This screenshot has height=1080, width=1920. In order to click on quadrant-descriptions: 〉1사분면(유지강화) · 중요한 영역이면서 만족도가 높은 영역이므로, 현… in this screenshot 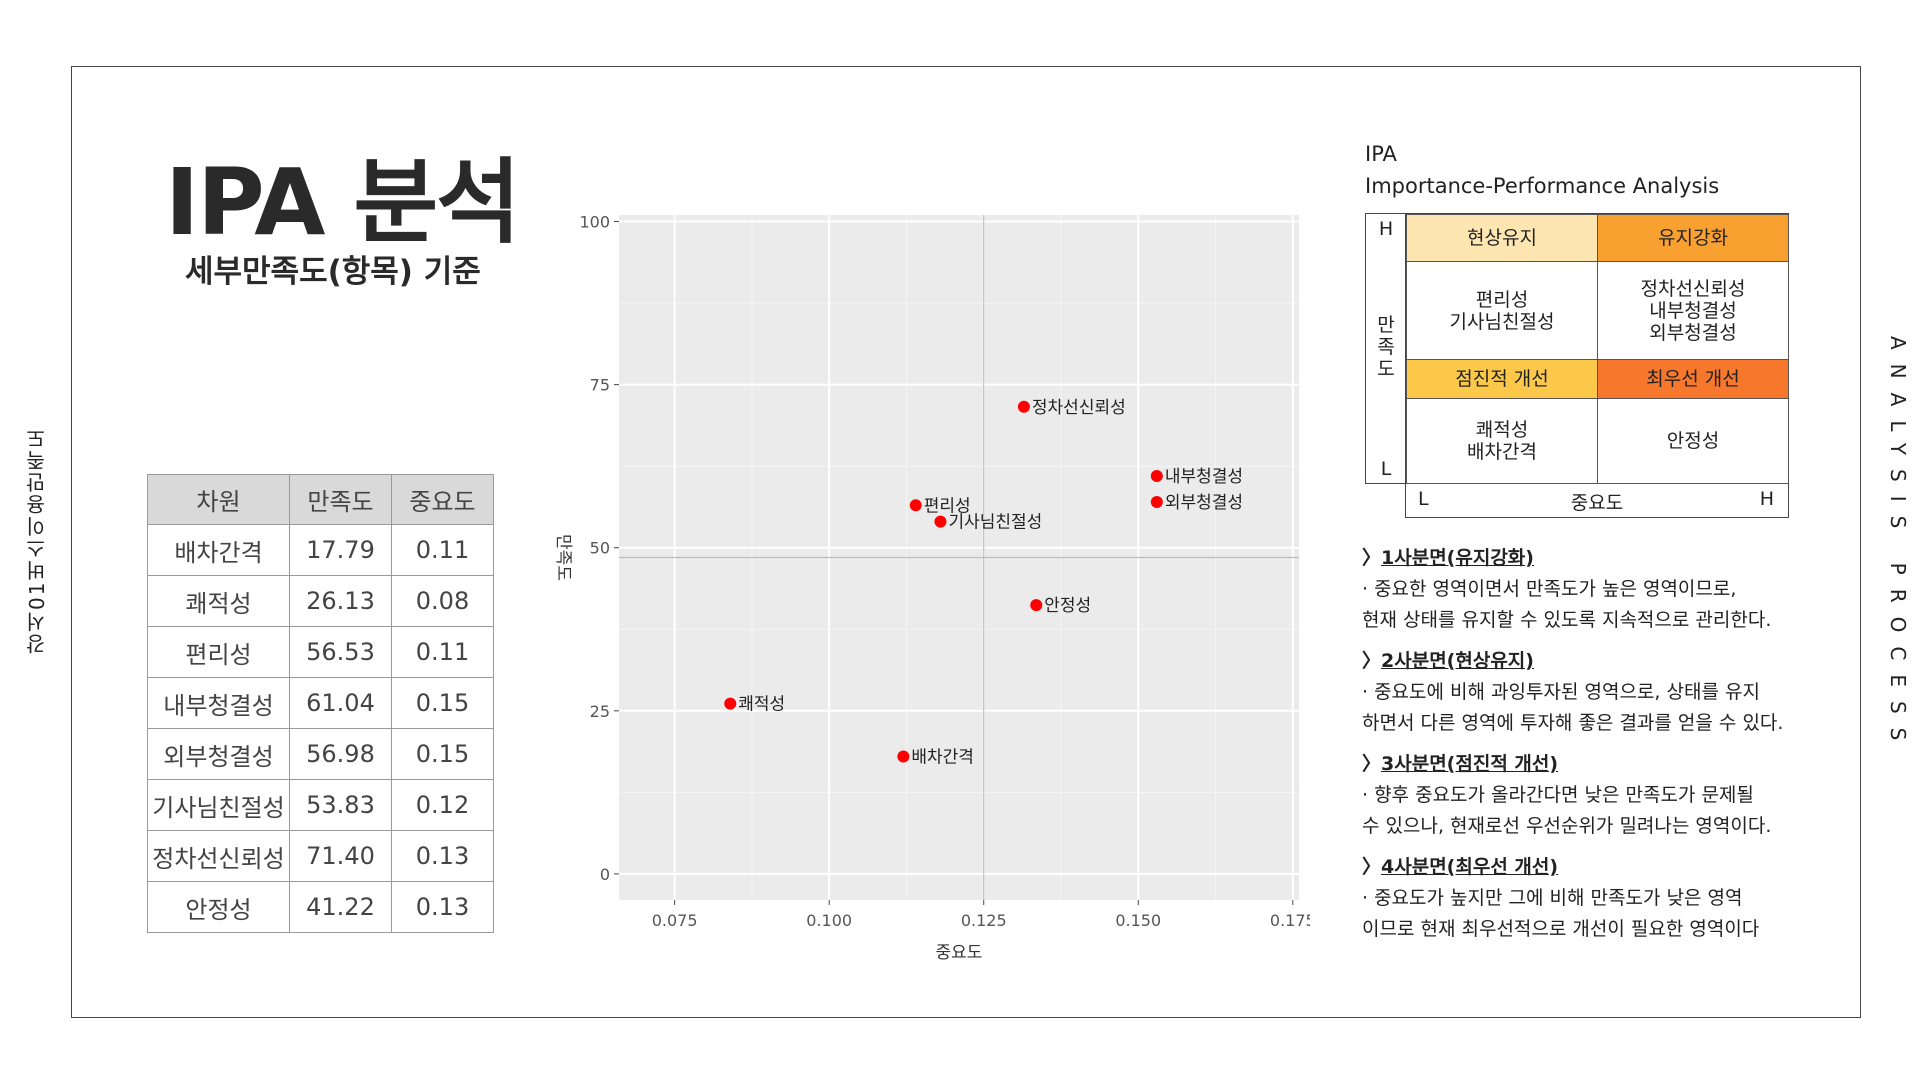, I will do `click(1612, 749)`.